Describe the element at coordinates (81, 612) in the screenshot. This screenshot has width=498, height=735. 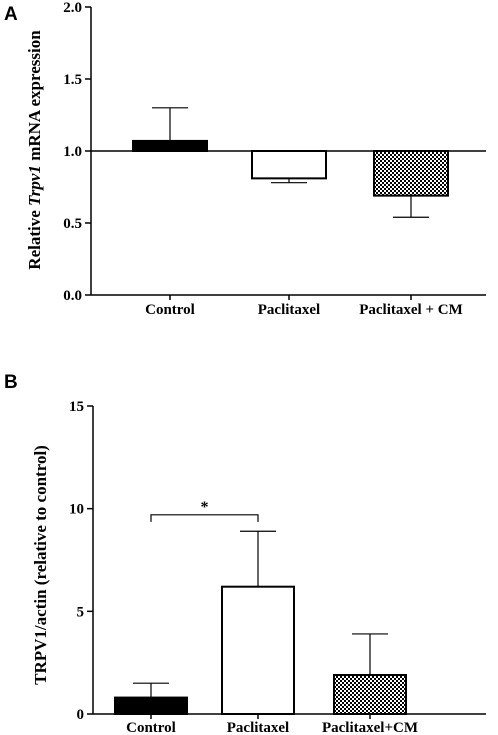
I see `panel-b-y-tick-label: 5` at that location.